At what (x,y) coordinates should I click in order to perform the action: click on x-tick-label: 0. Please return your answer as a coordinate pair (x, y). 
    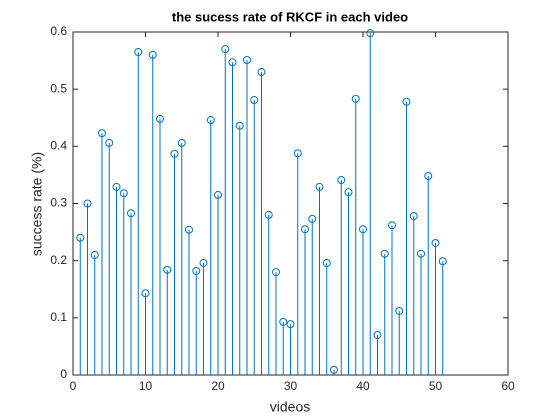
    Looking at the image, I should click on (73, 386).